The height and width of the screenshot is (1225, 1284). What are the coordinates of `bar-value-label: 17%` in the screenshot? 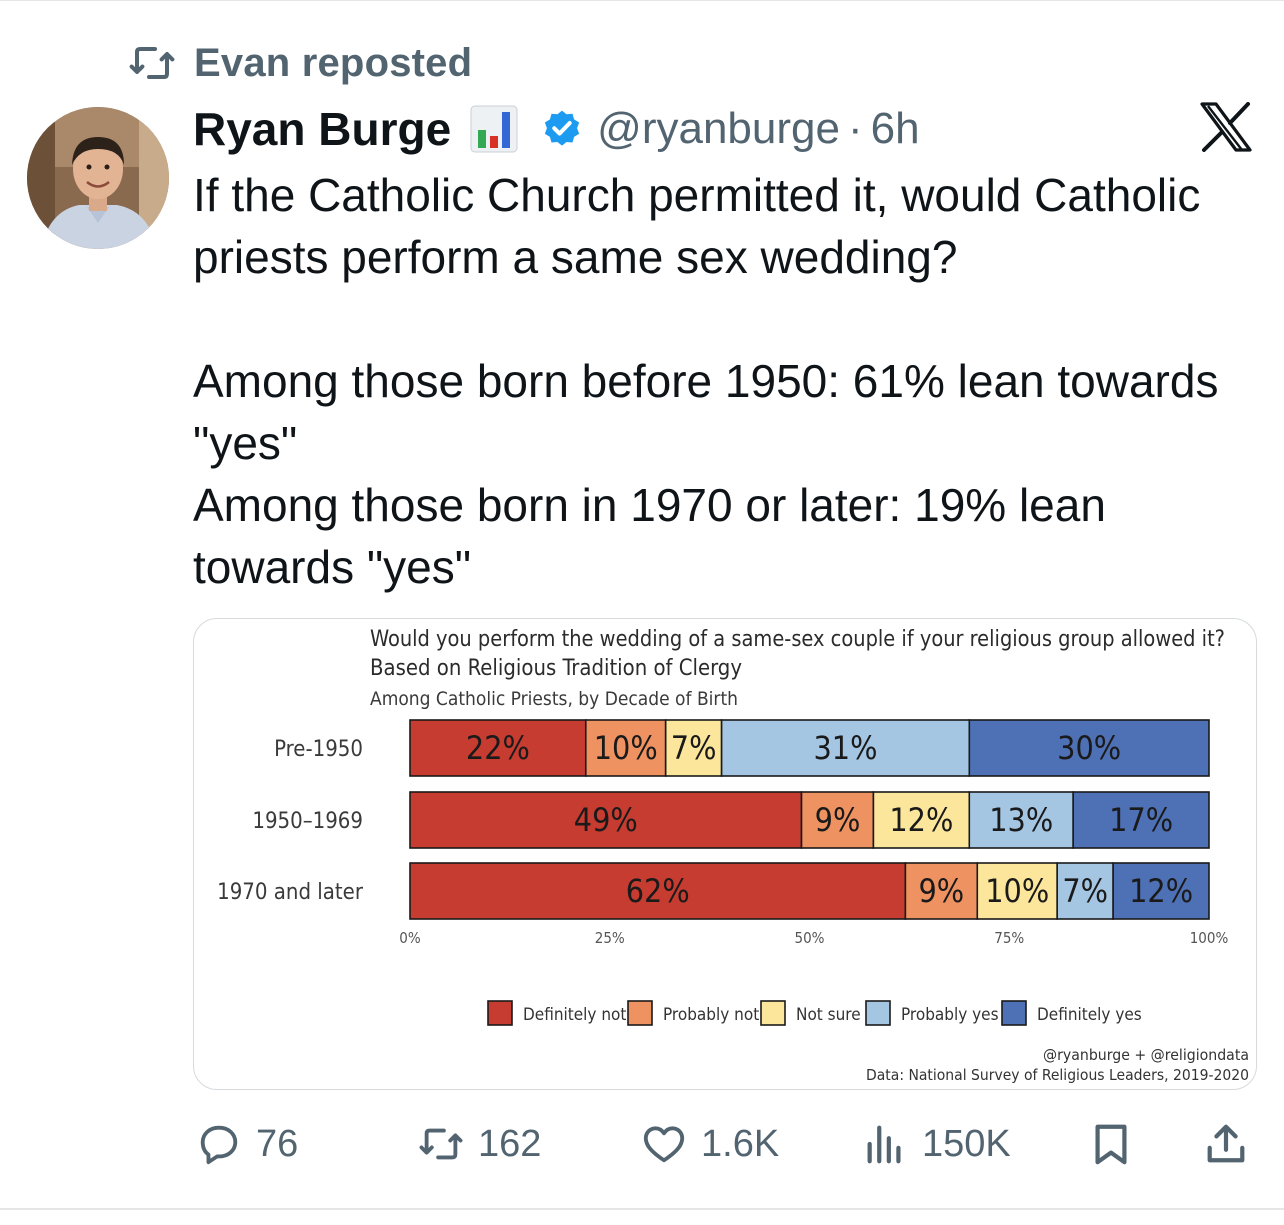 It's located at (1141, 820).